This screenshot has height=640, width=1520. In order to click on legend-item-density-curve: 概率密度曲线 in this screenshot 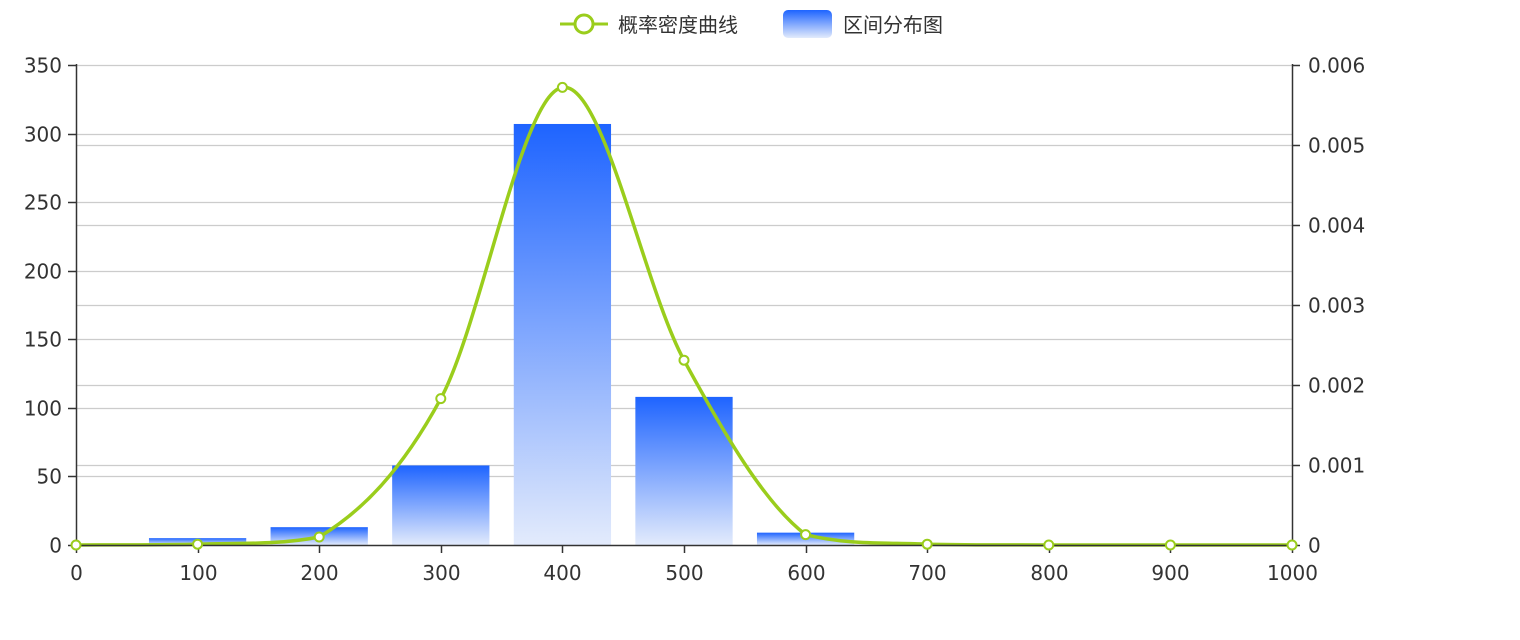, I will do `click(649, 25)`.